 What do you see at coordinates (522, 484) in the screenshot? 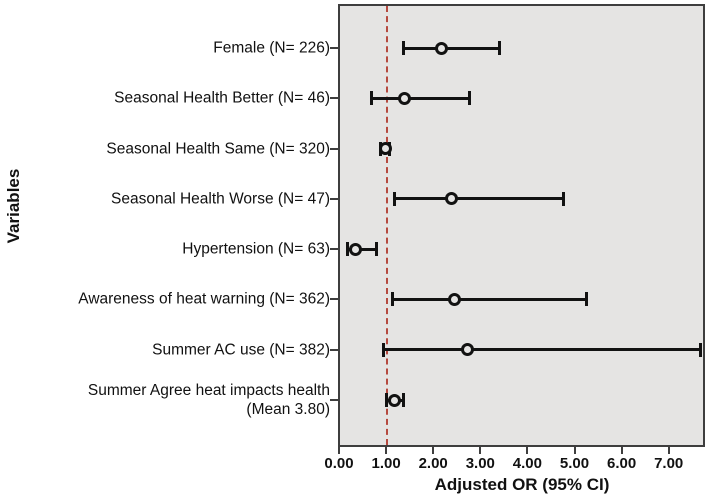
I see `x-axis-title: Adjusted OR (95% CI)` at bounding box center [522, 484].